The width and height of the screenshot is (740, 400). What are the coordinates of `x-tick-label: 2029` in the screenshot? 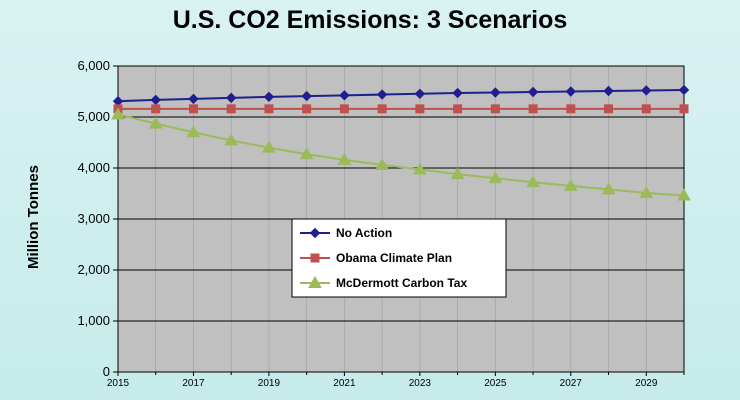 It's located at (646, 383).